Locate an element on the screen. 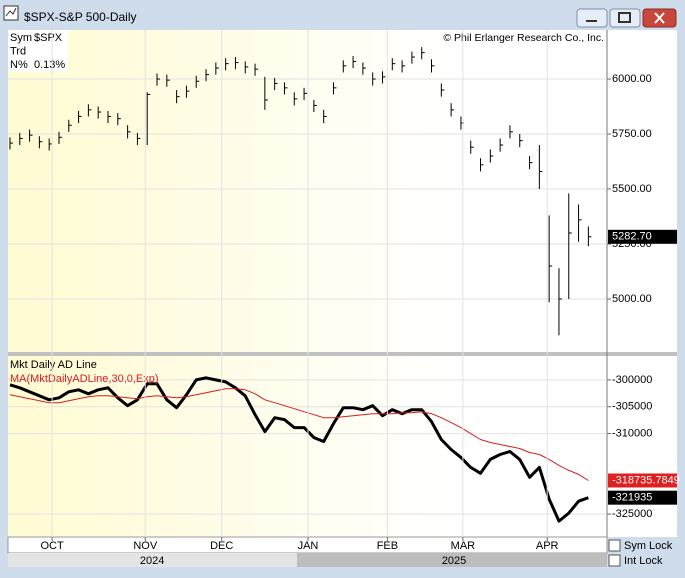  year-label: 2024 is located at coordinates (152, 561).